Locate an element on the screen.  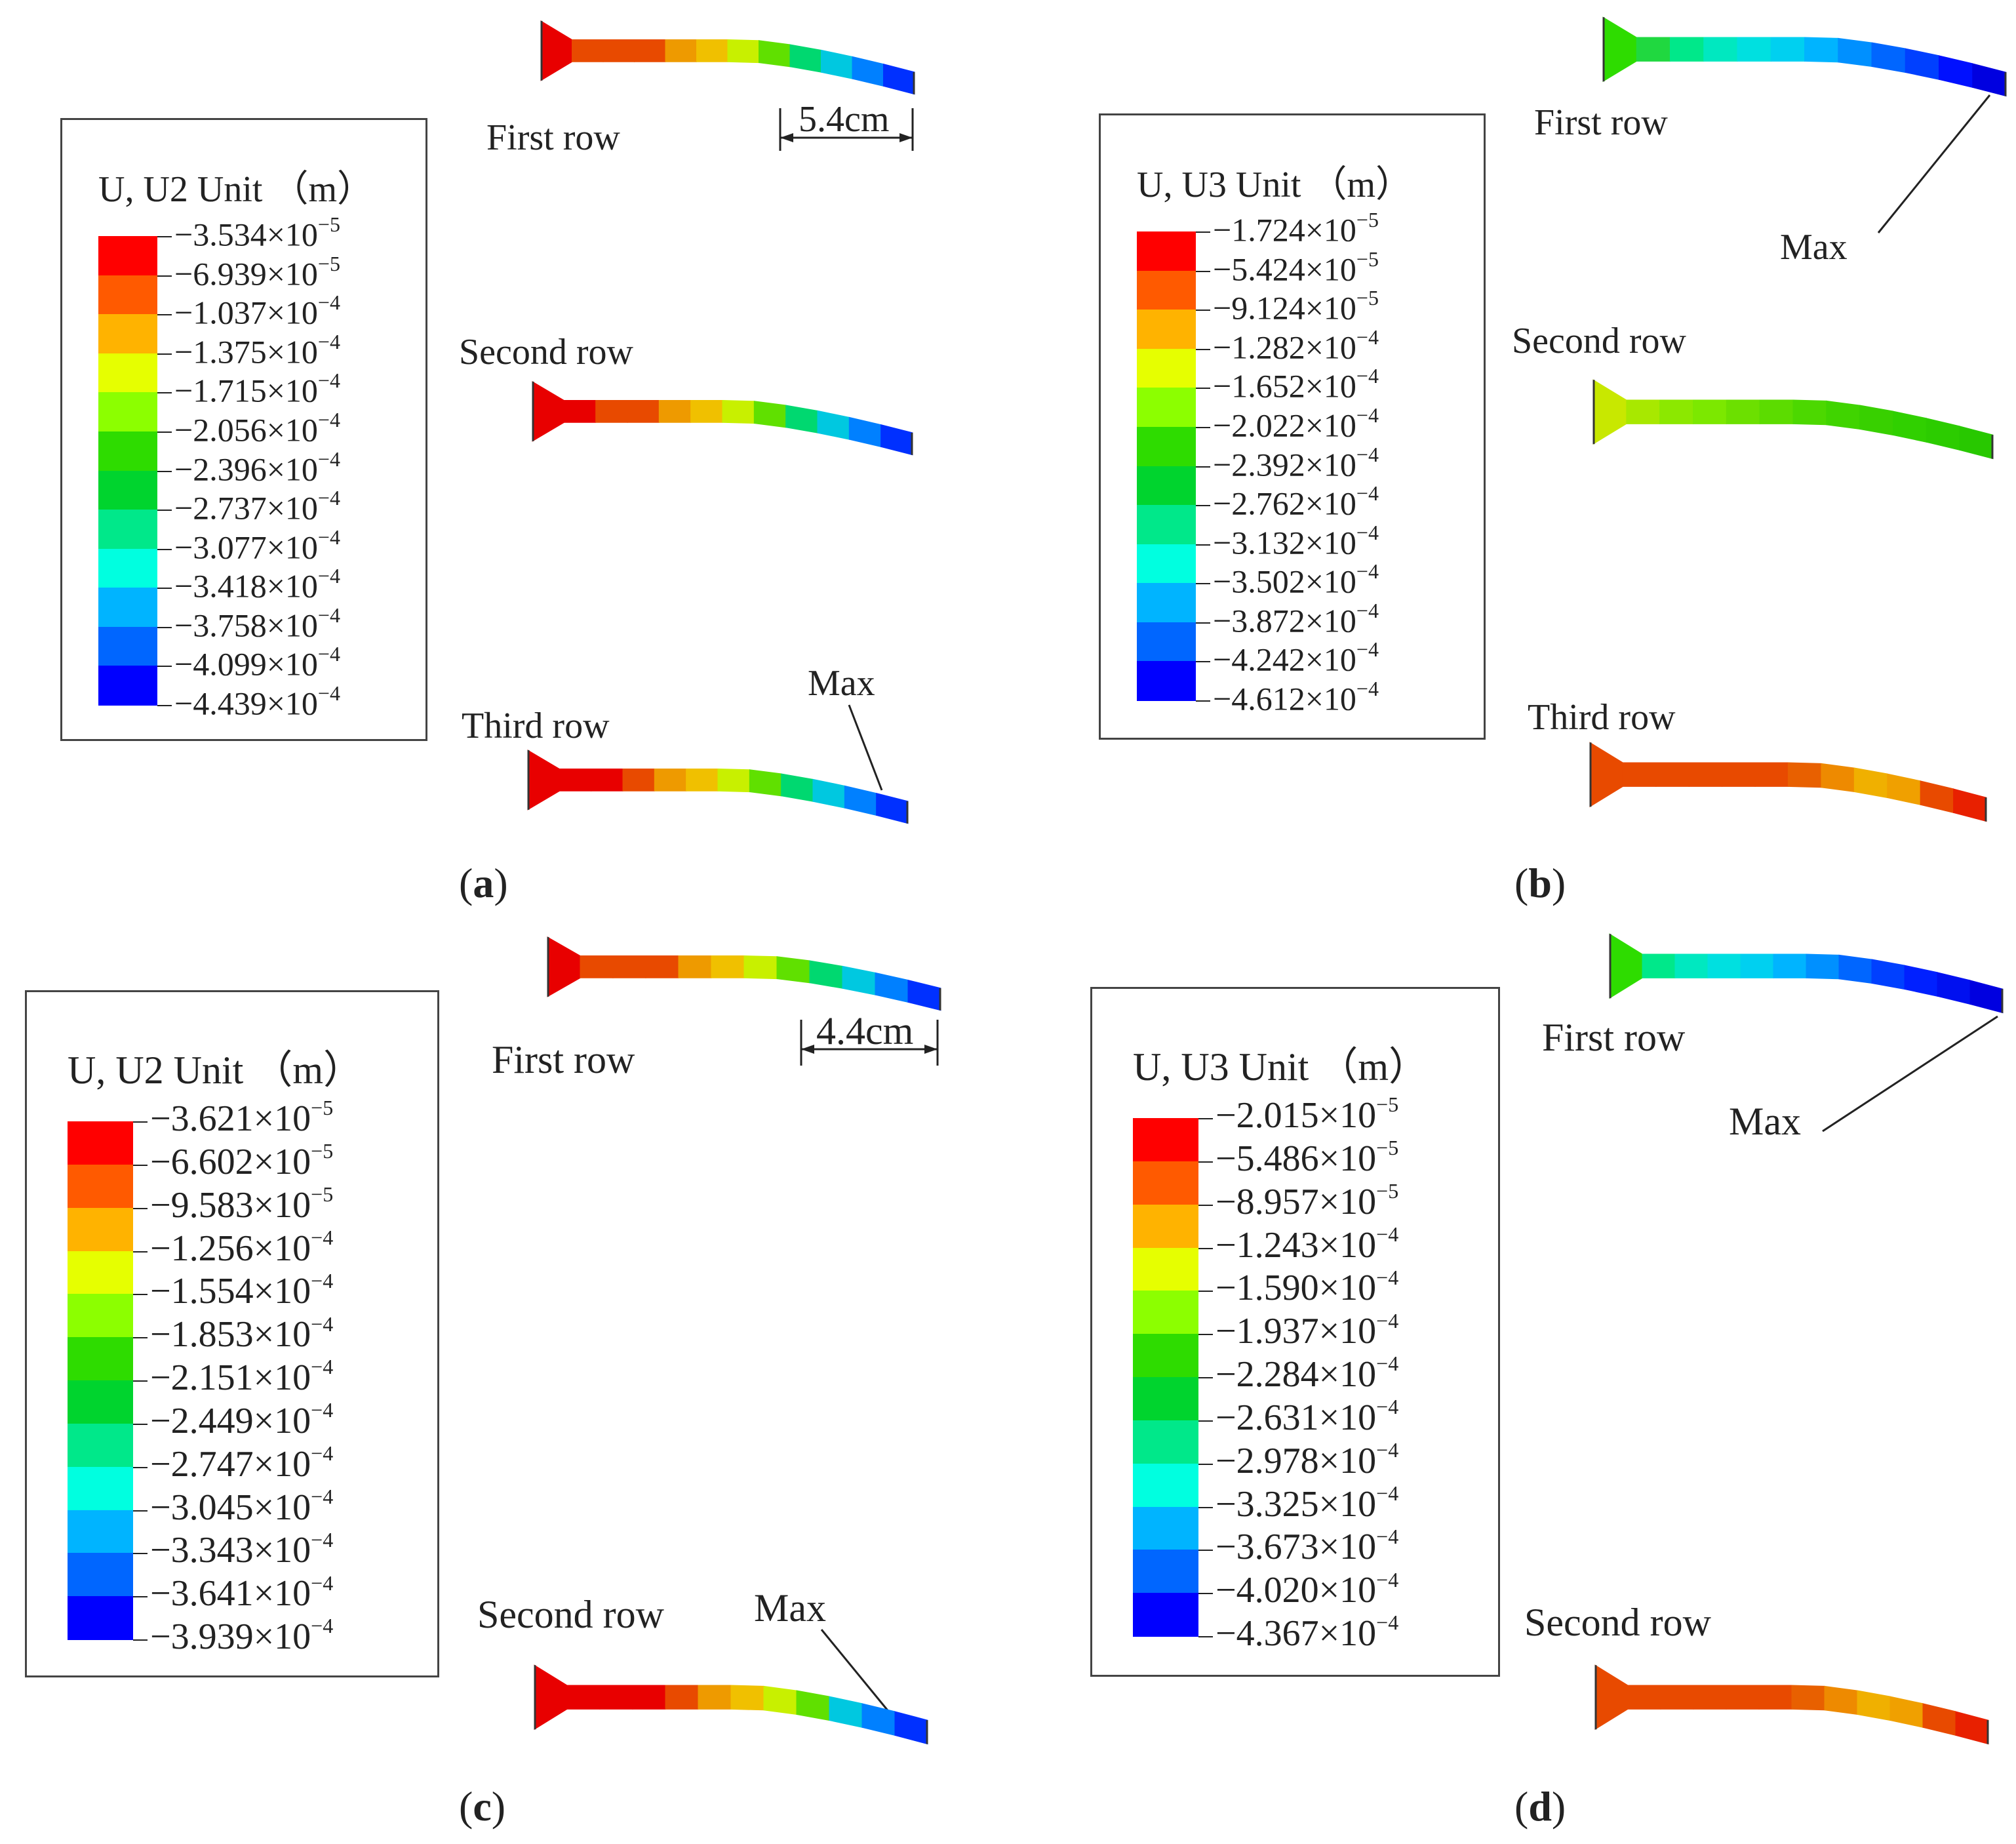
legend-value-a-4: −1.375×10⁻⁴ is located at coordinates (257, 350).